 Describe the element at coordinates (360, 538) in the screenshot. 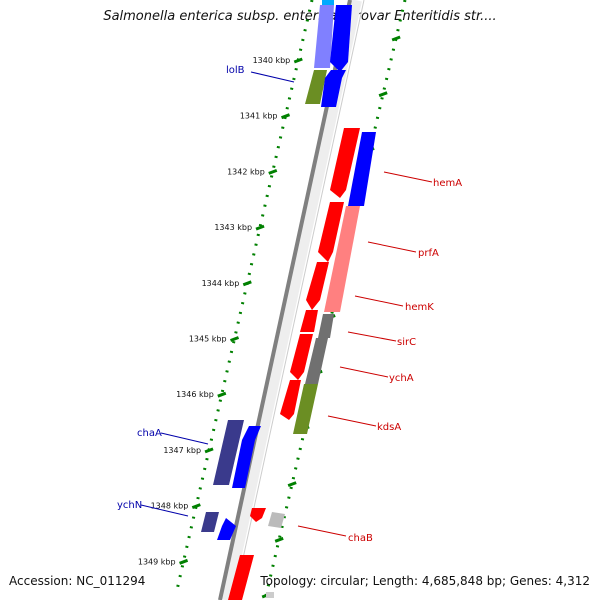

I see `gene-label-chaB: chaB` at that location.